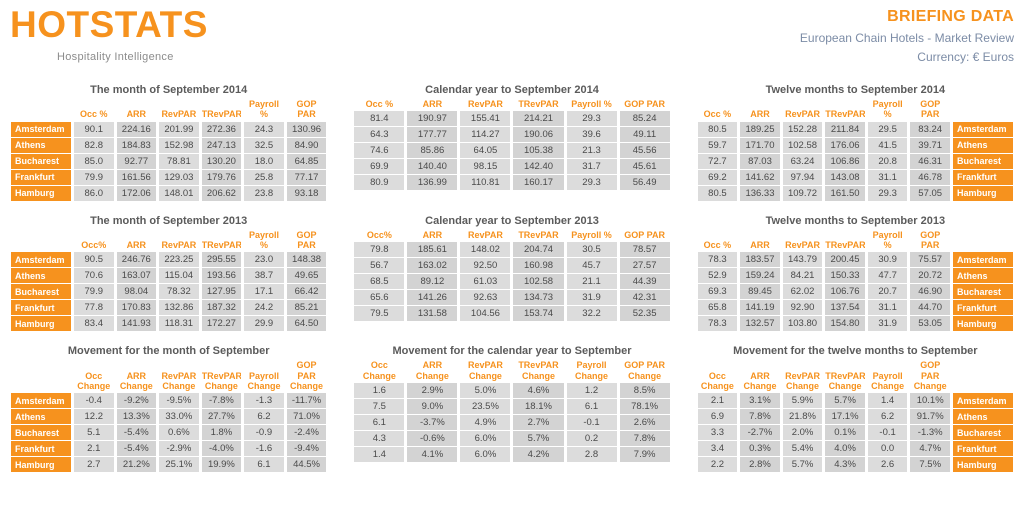 Image resolution: width=1024 pixels, height=515 pixels. Describe the element at coordinates (591, 151) in the screenshot. I see `data-cell: 21.3` at that location.